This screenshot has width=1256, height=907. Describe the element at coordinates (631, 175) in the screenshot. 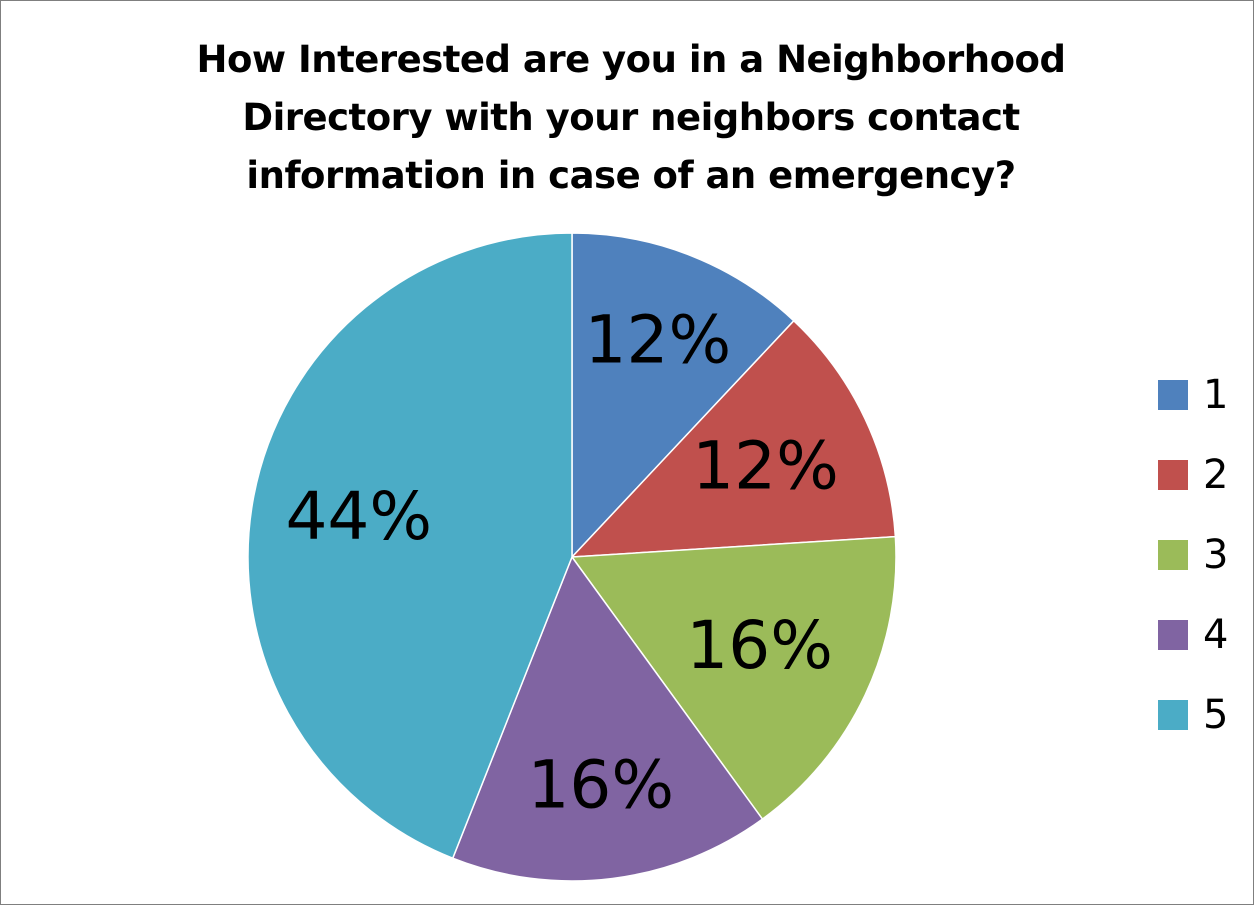

I see `chart-title-line-3: information in case of an emergency?` at that location.